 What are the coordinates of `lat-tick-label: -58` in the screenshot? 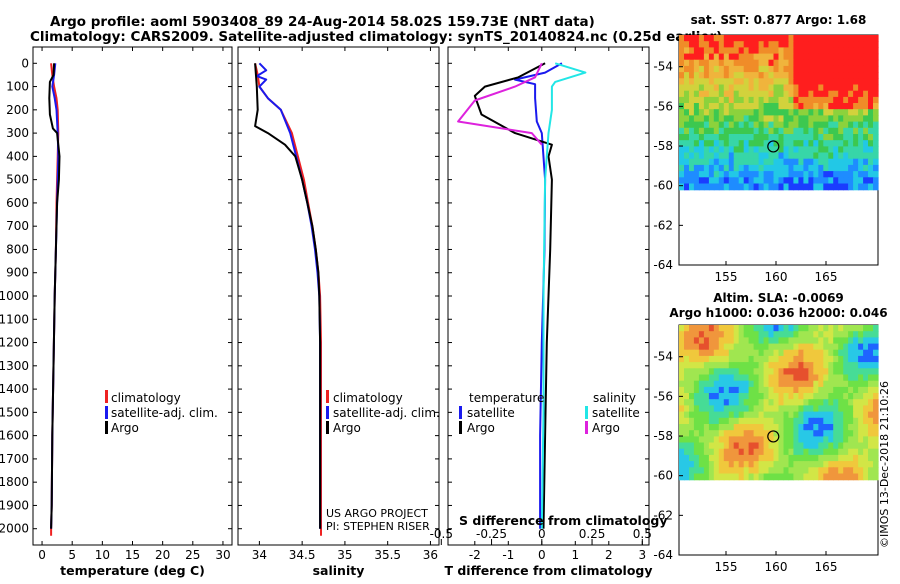 It's located at (663, 146).